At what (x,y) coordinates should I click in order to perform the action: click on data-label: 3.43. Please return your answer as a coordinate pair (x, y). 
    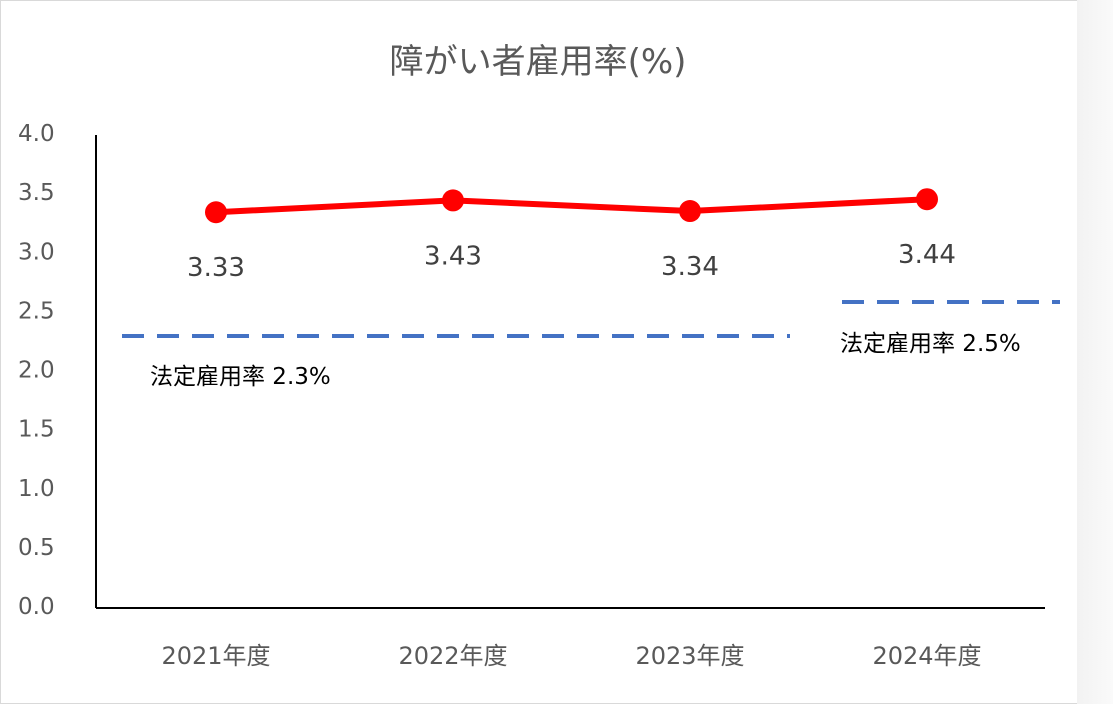
    Looking at the image, I should click on (453, 256).